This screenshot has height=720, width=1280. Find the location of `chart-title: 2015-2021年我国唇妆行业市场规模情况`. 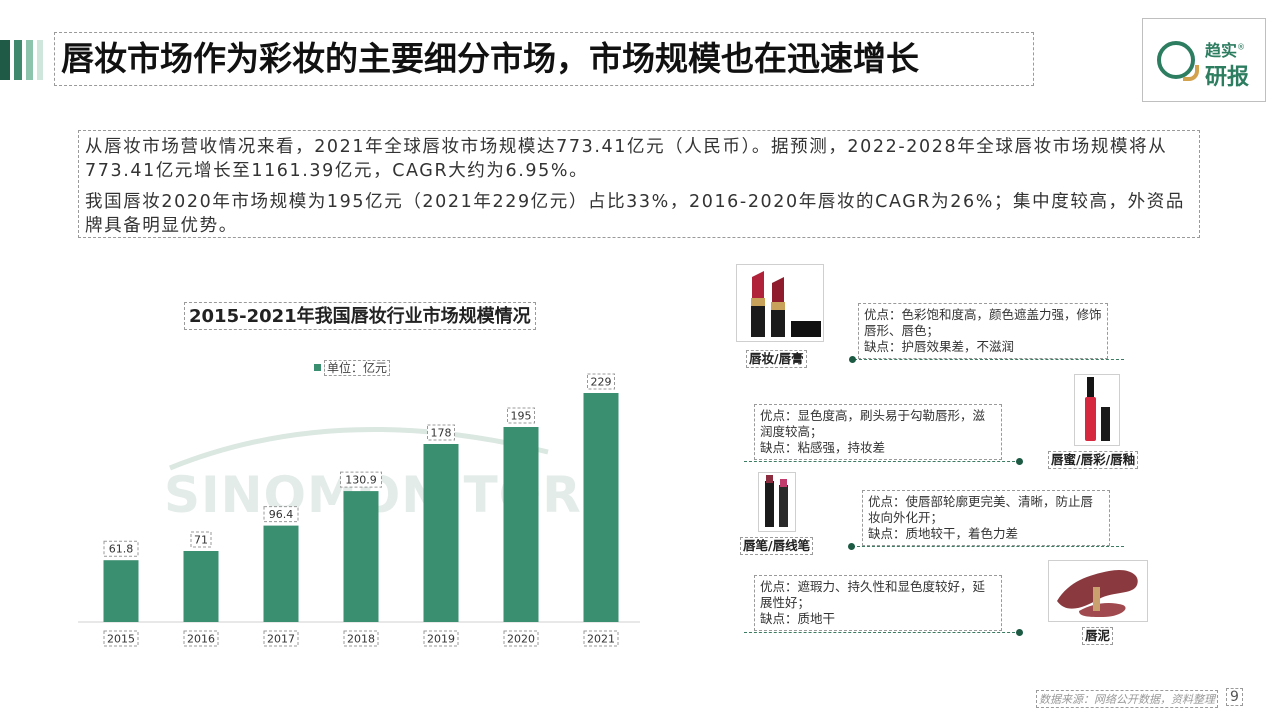

chart-title: 2015-2021年我国唇妆行业市场规模情况 is located at coordinates (360, 316).